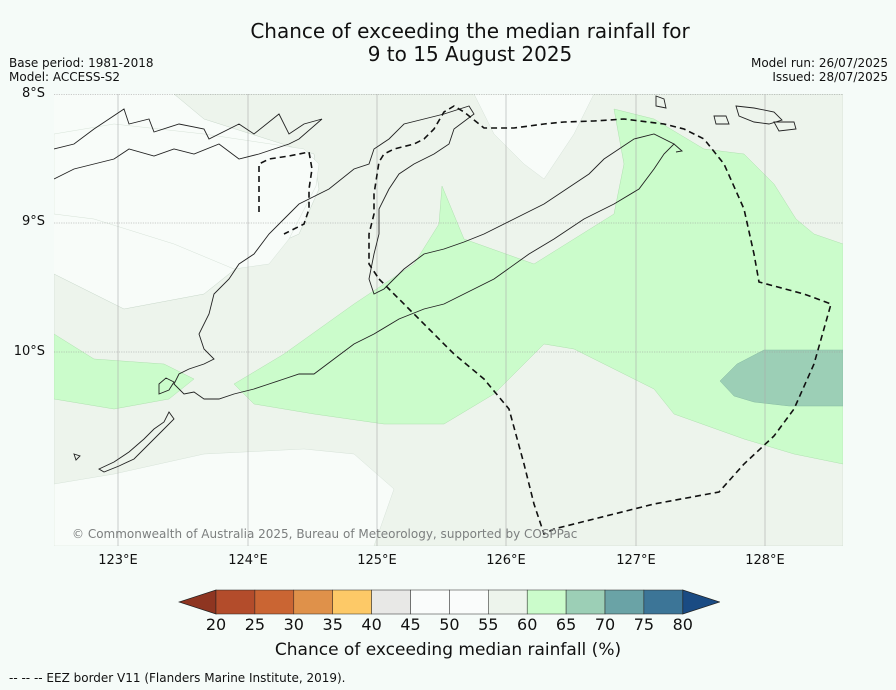  I want to click on lat-label-9s: 9°S, so click(33, 221).